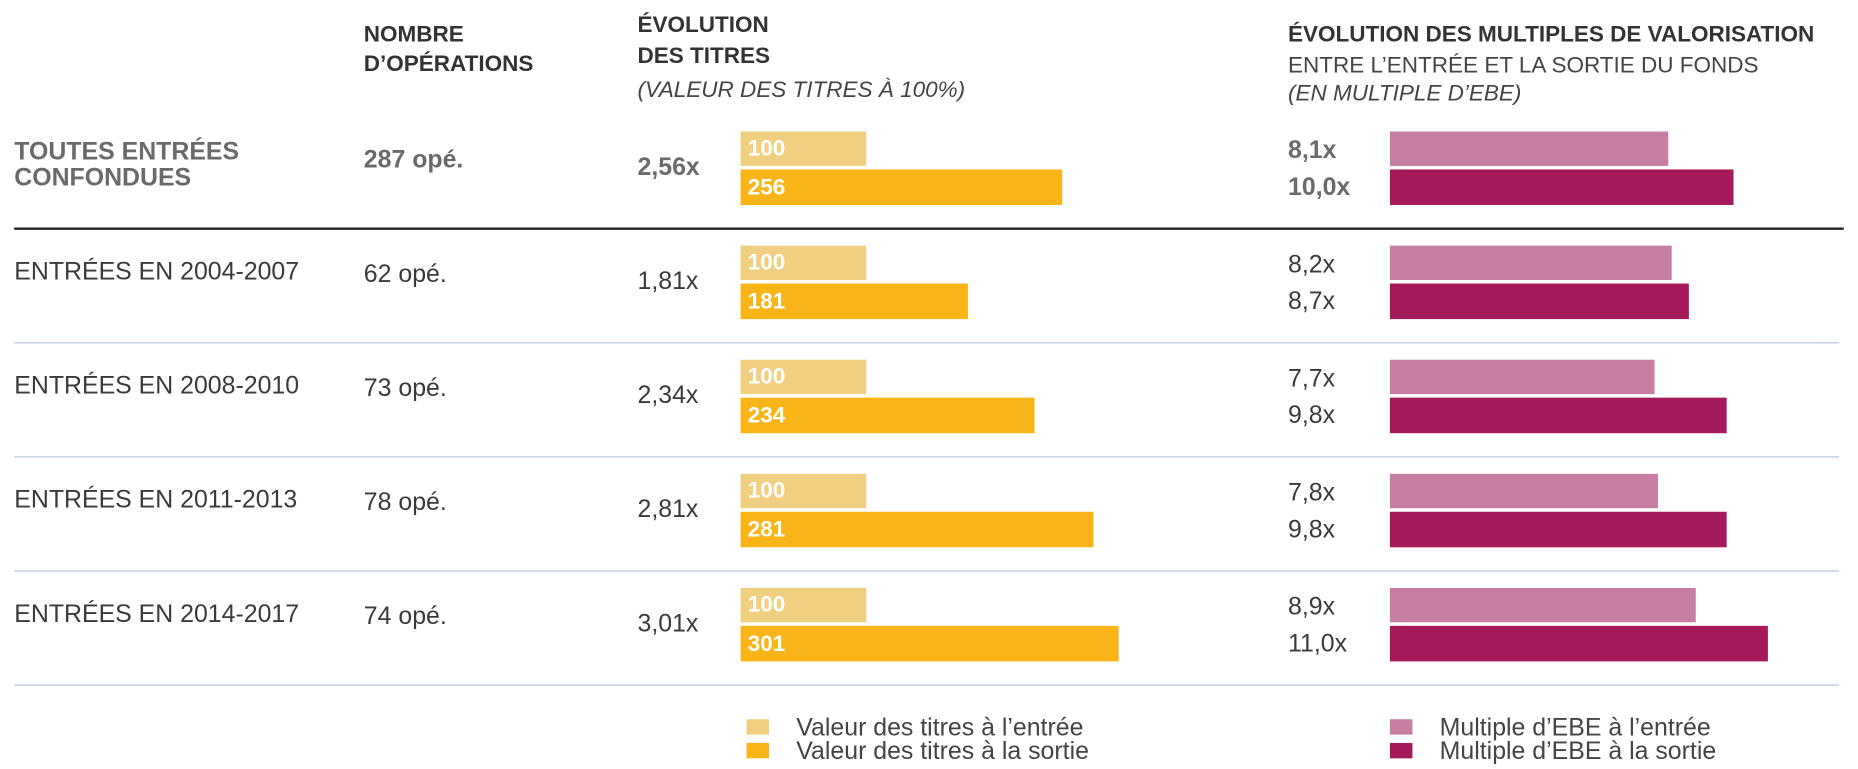 This screenshot has width=1858, height=769. Describe the element at coordinates (1319, 187) in the screenshot. I see `multiple-label: 10,0x` at that location.